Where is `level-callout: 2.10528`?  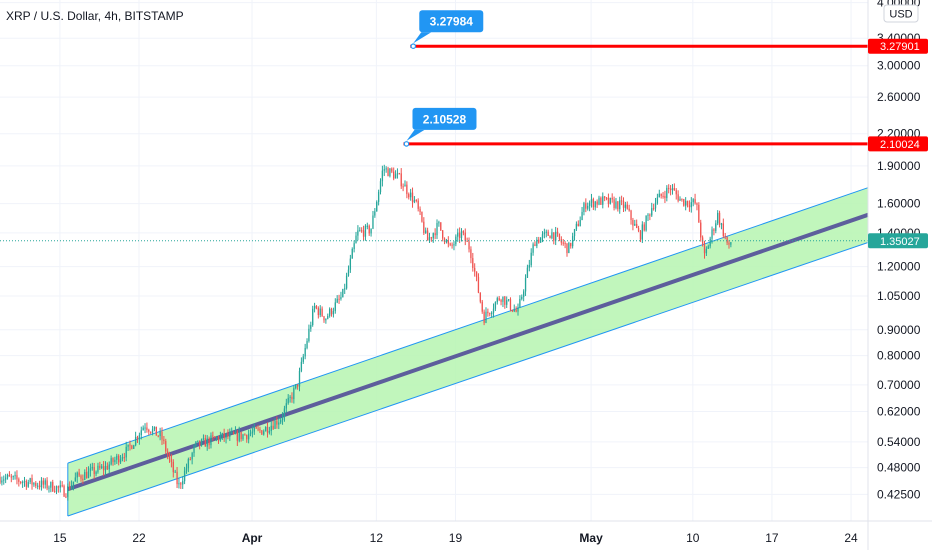
level-callout: 2.10528 is located at coordinates (441, 124).